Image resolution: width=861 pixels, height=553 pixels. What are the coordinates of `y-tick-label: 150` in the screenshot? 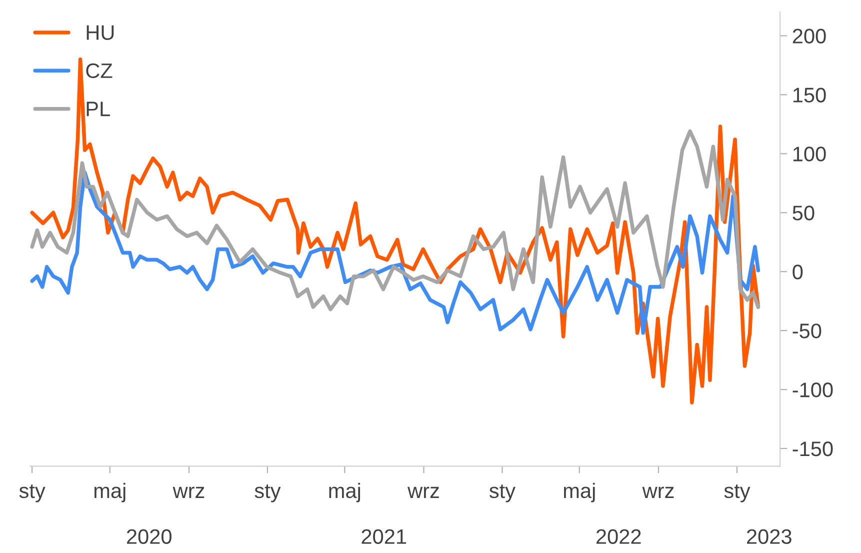 It's located at (809, 95).